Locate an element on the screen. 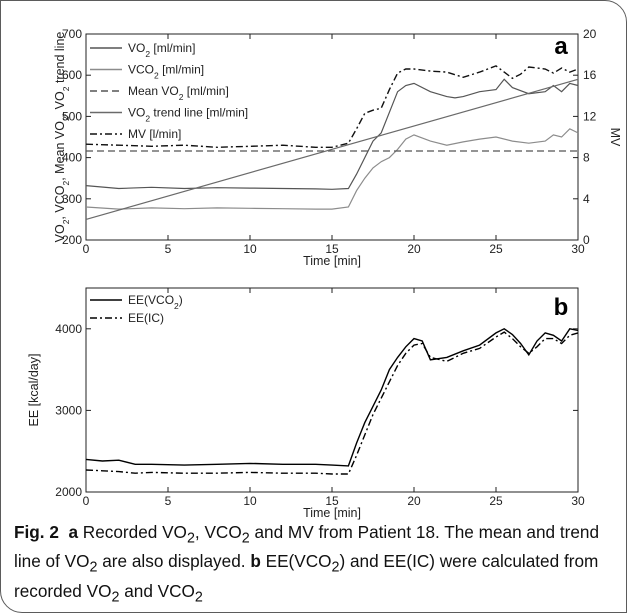 Image resolution: width=627 pixels, height=613 pixels. legend-label: VO2 [ml/min] is located at coordinates (161, 50).